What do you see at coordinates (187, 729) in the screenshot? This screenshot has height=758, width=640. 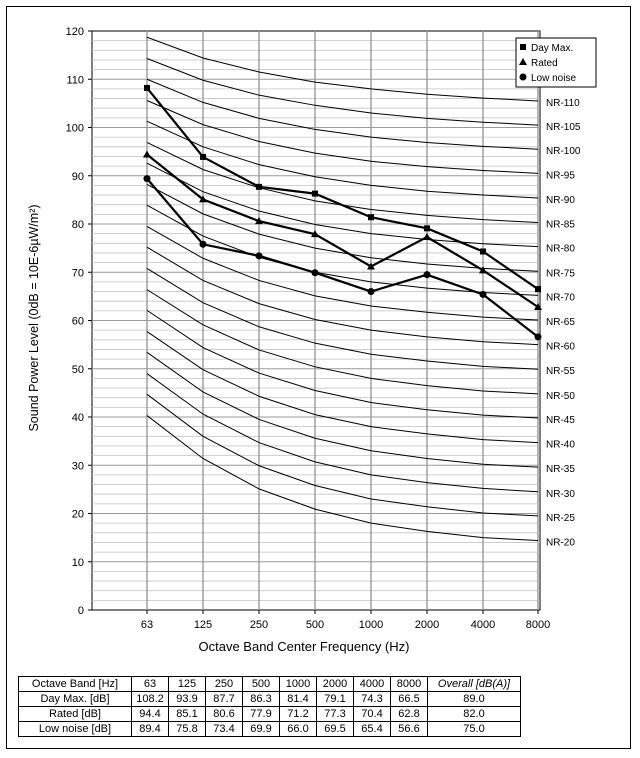 I see `table-cell: 75.8` at bounding box center [187, 729].